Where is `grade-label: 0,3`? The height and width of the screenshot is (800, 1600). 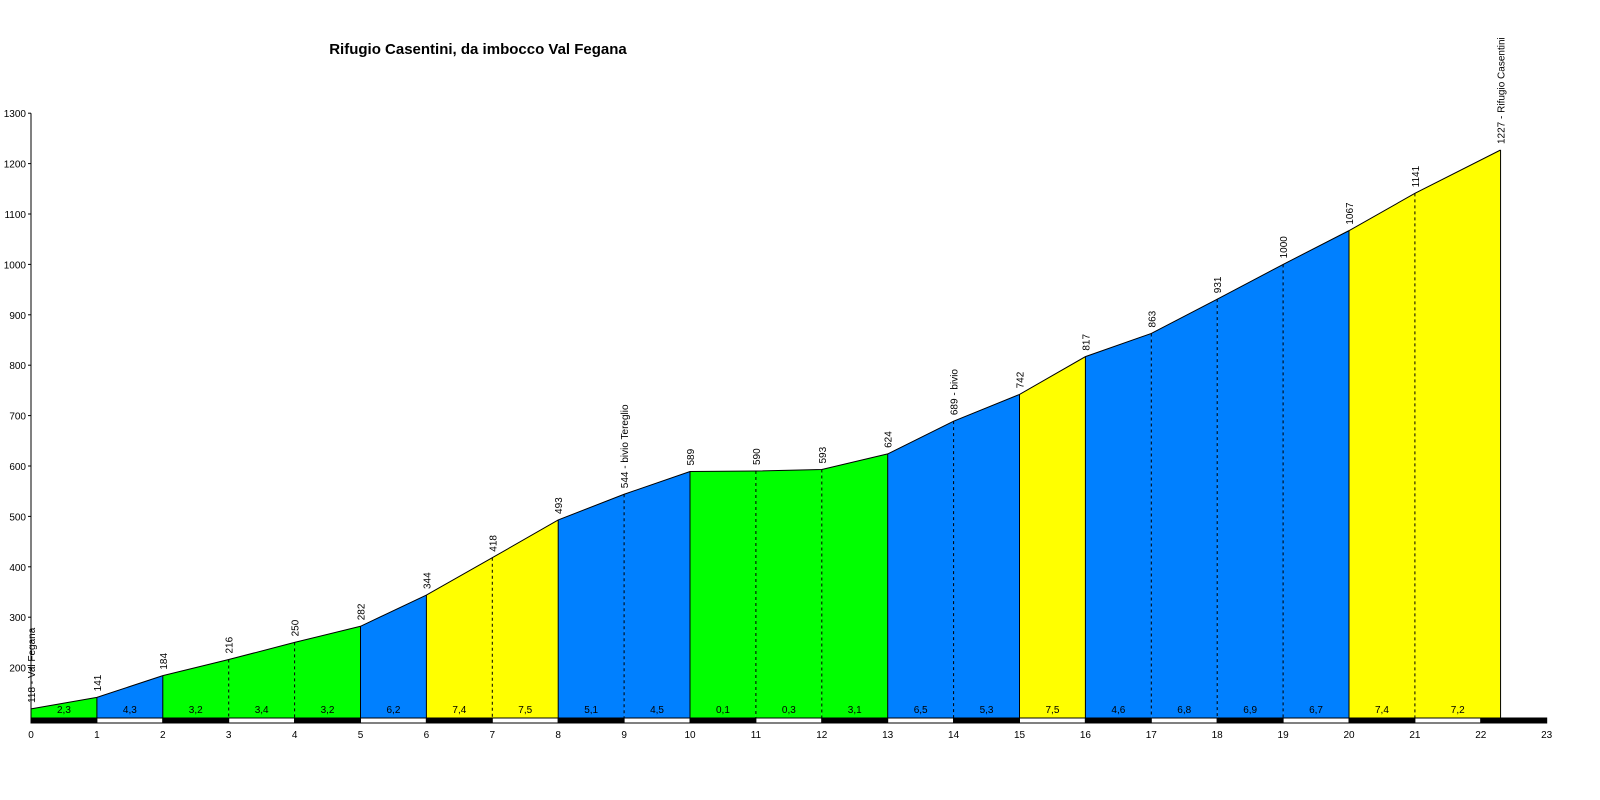
grade-label: 0,3 is located at coordinates (789, 710).